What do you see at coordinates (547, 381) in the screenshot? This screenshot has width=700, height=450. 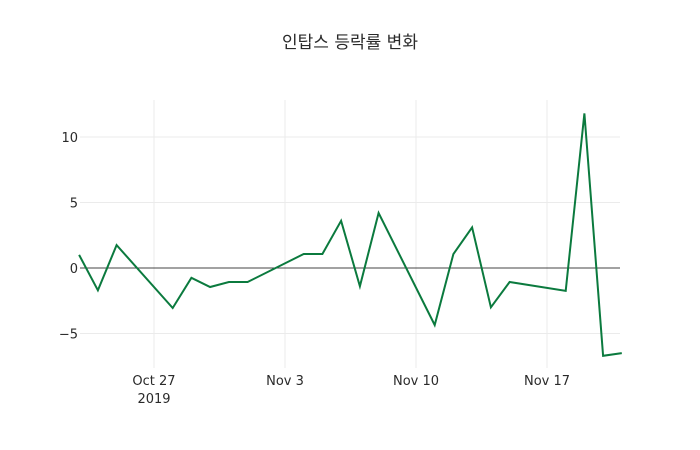 I see `x-tick-label: Nov 17` at bounding box center [547, 381].